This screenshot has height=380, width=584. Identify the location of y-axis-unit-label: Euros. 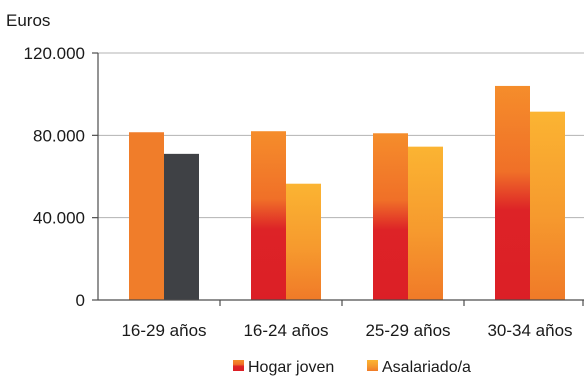
(28, 20).